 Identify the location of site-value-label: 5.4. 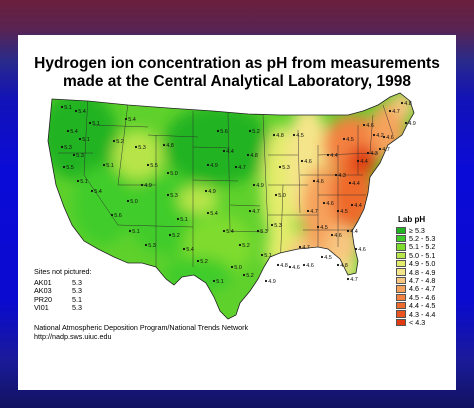
(74, 132).